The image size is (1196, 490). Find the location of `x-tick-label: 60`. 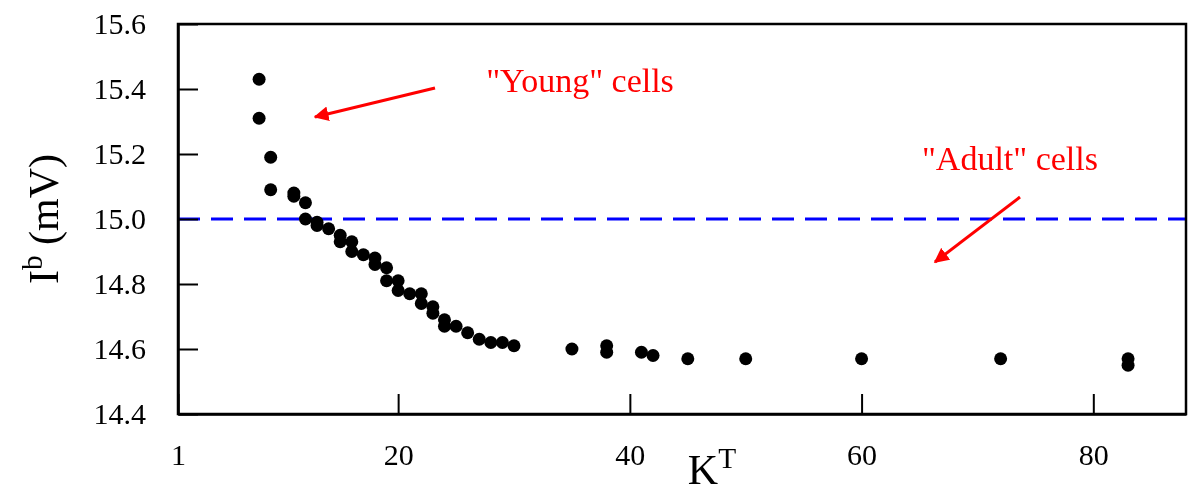

x-tick-label: 60 is located at coordinates (862, 455).